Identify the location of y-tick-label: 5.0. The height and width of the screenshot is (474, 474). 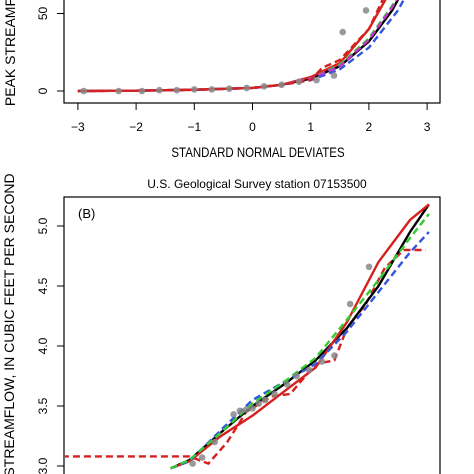
(43, 225).